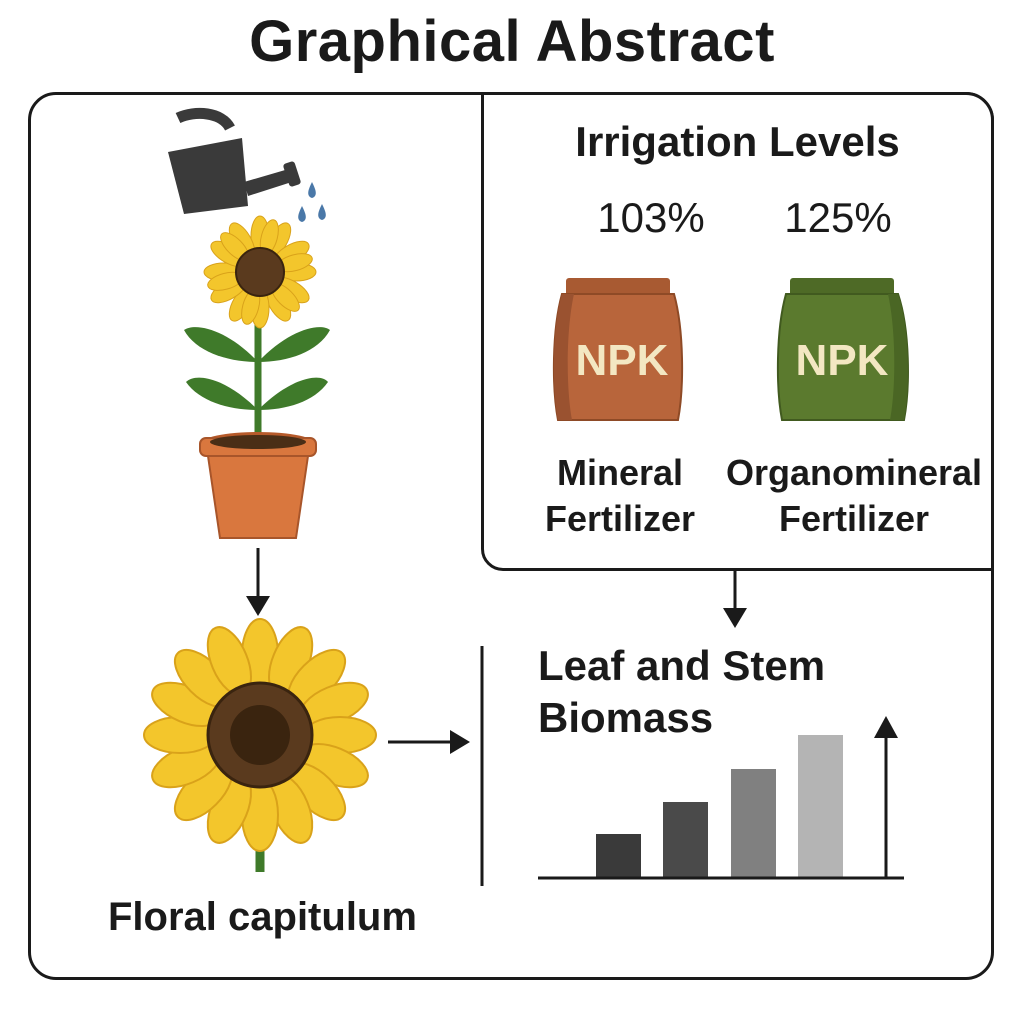 The width and height of the screenshot is (1024, 1024). I want to click on floral-capitulum-label: Floral capitulum, so click(262, 917).